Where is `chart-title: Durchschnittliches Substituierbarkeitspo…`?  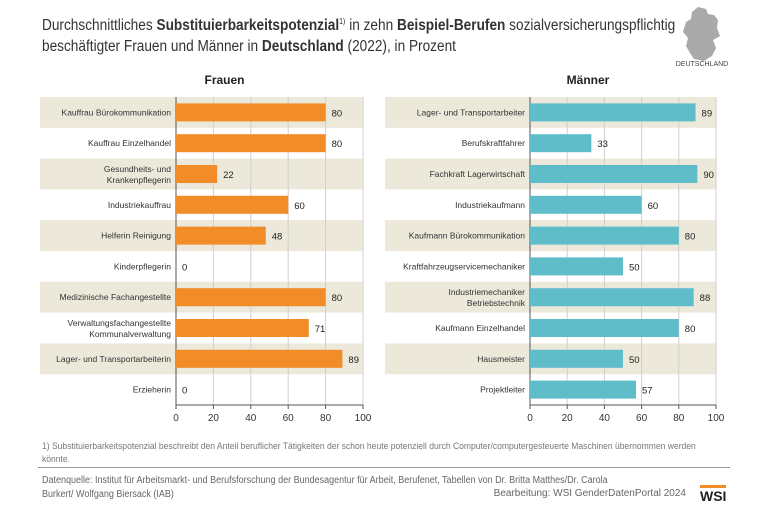 chart-title: Durchschnittliches Substituierbarkeitspo… is located at coordinates (359, 36).